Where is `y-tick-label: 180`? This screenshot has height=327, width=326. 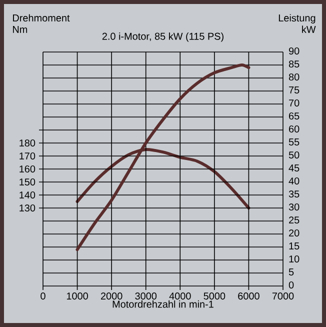
y-tick-label: 180 is located at coordinates (28, 143).